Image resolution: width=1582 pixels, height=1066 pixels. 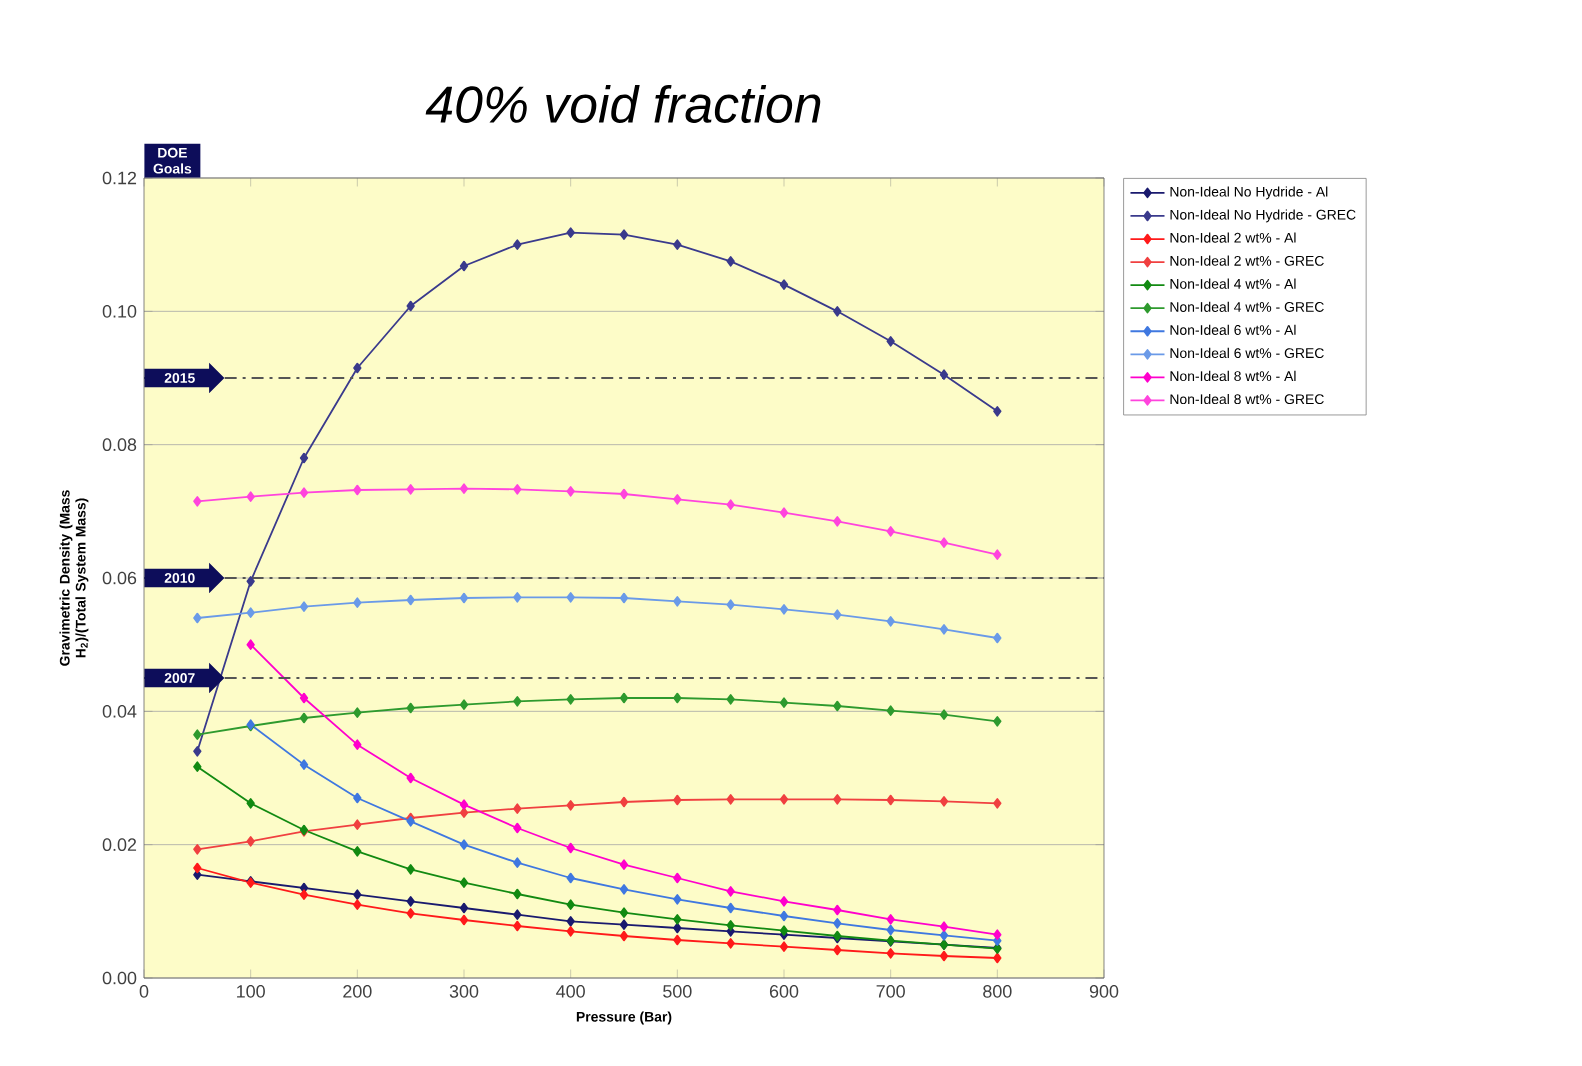 What do you see at coordinates (570, 991) in the screenshot?
I see `x-tick-label: 400` at bounding box center [570, 991].